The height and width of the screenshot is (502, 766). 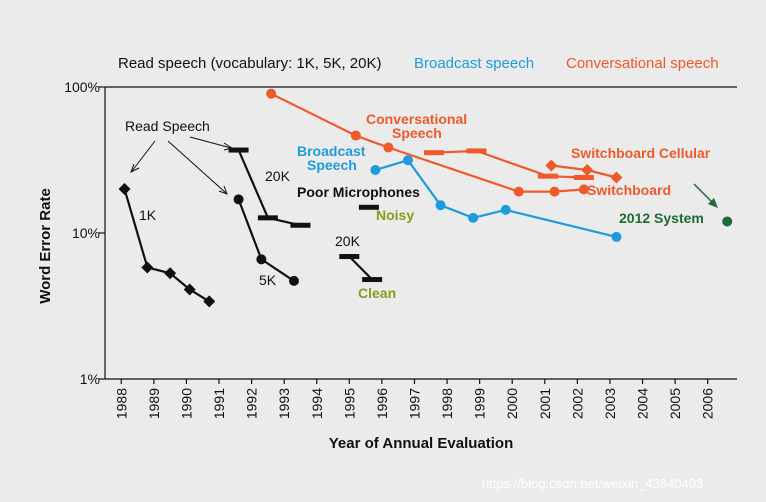 I want to click on legend-read-speech: Read speech (vocabulary: 1K, 5K, 20K), so click(x=249, y=63).